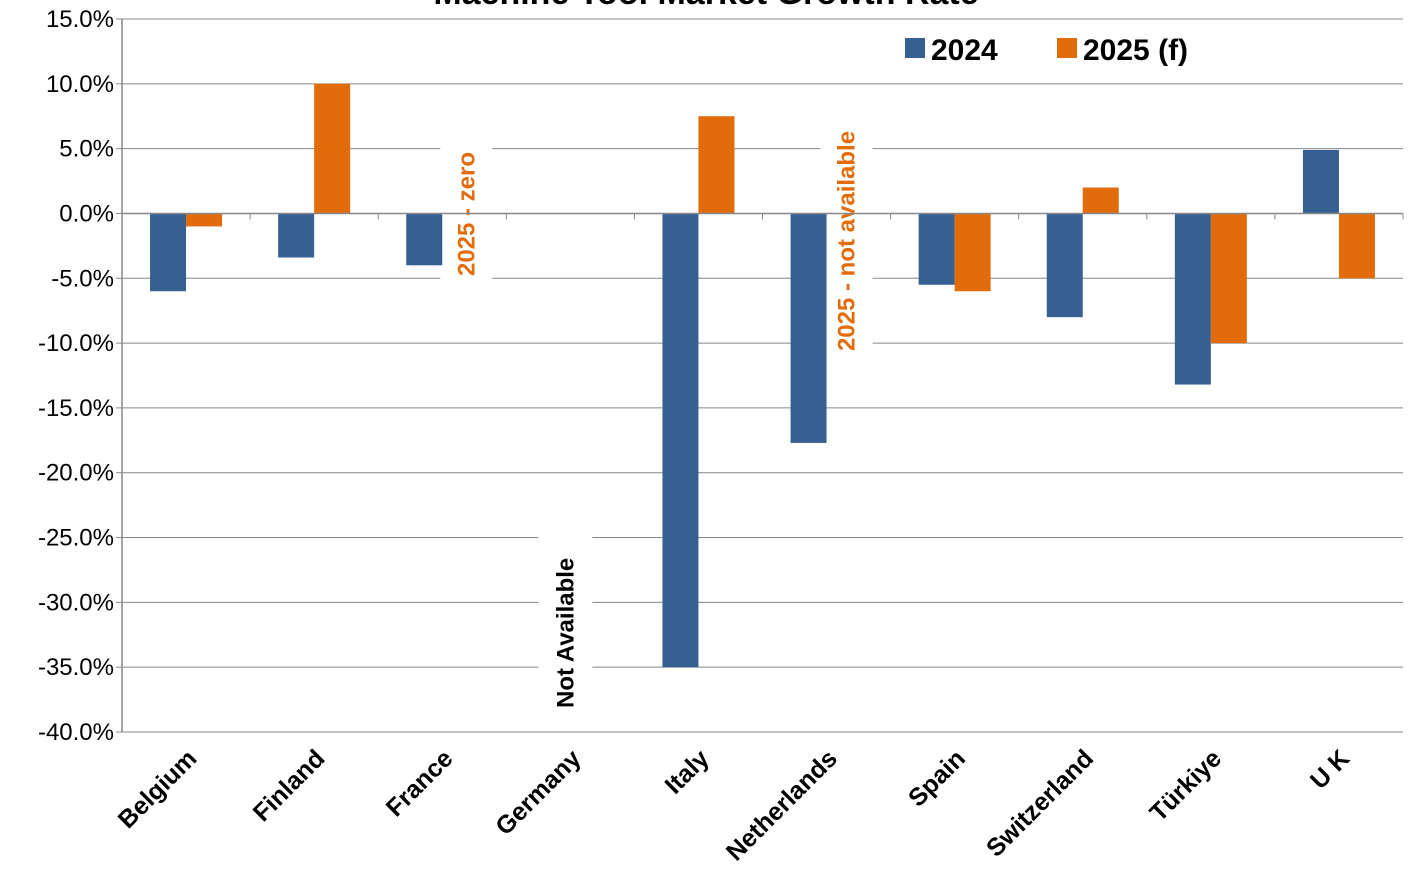 Image resolution: width=1411 pixels, height=892 pixels. What do you see at coordinates (76, 408) in the screenshot?
I see `y-tick-label: -15.0%` at bounding box center [76, 408].